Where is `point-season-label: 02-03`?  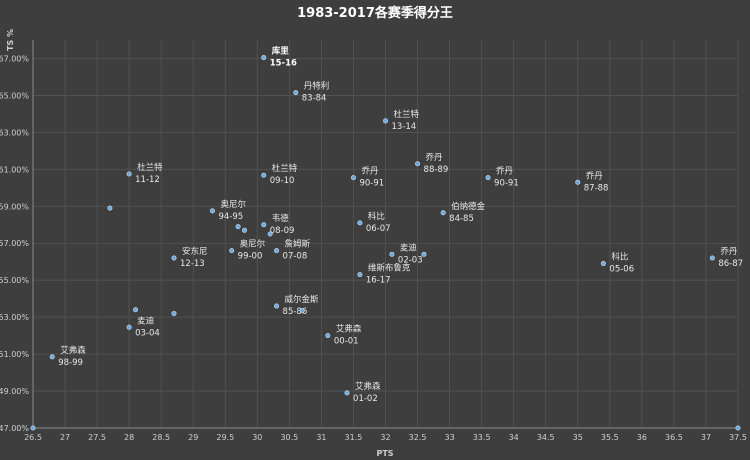
point-season-label: 02-03 is located at coordinates (410, 260).